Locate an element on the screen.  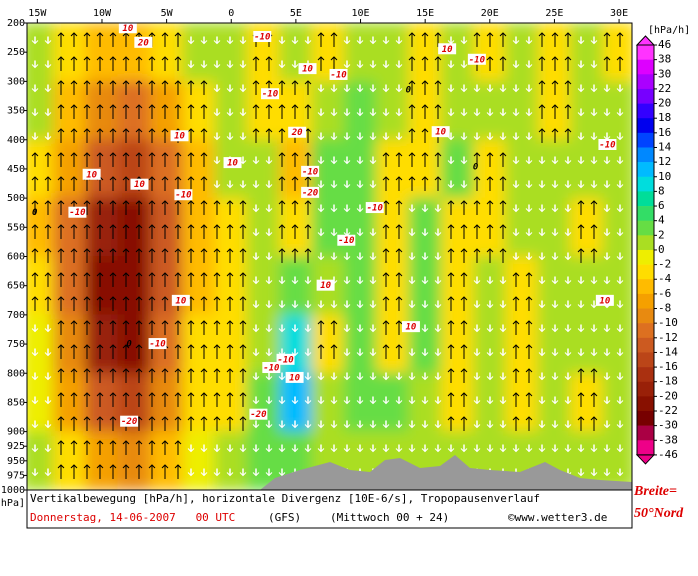
colorbar-label: -14 is located at coordinates (668, 351).